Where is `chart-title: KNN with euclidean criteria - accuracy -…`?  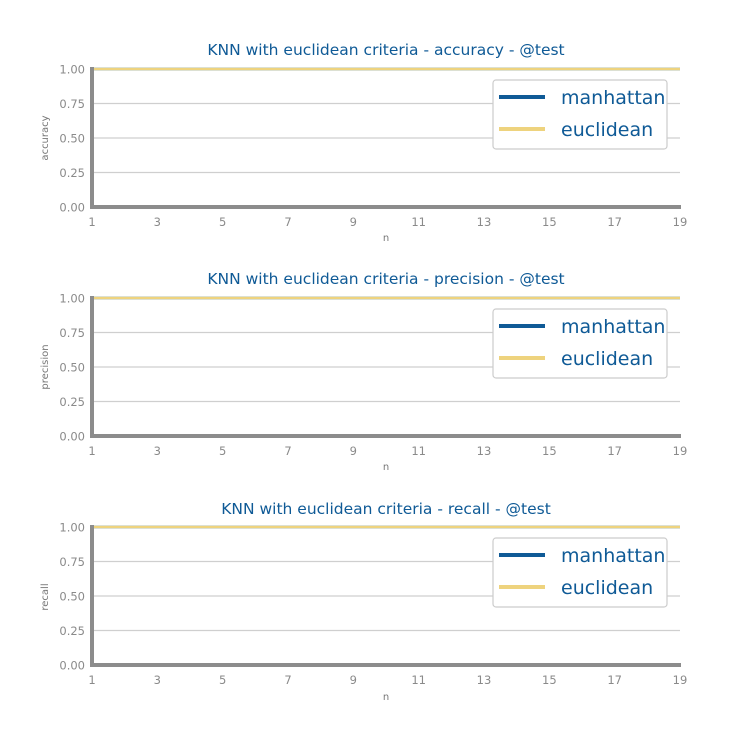
chart-title: KNN with euclidean criteria - accuracy -… is located at coordinates (385, 50).